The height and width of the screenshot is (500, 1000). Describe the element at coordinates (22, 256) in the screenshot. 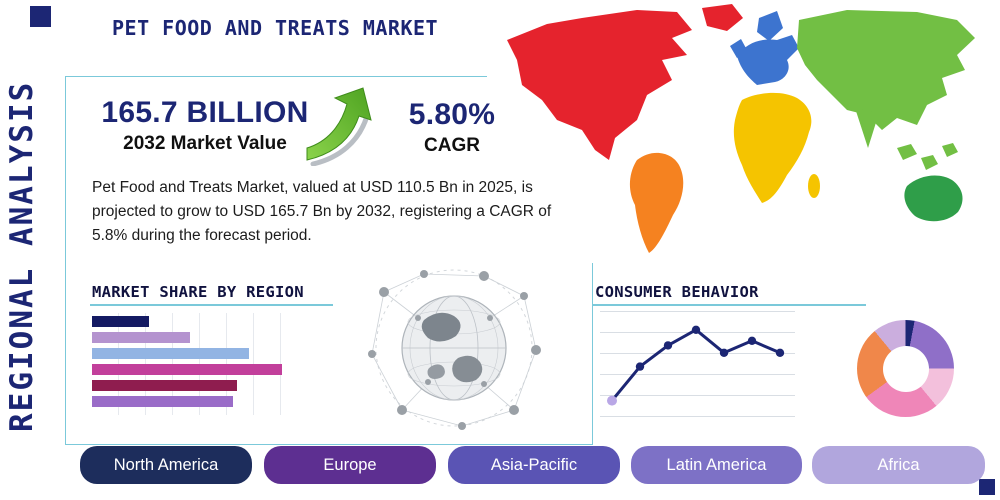

I see `vertical-section-title: REGIONAL ANALYSIS` at that location.